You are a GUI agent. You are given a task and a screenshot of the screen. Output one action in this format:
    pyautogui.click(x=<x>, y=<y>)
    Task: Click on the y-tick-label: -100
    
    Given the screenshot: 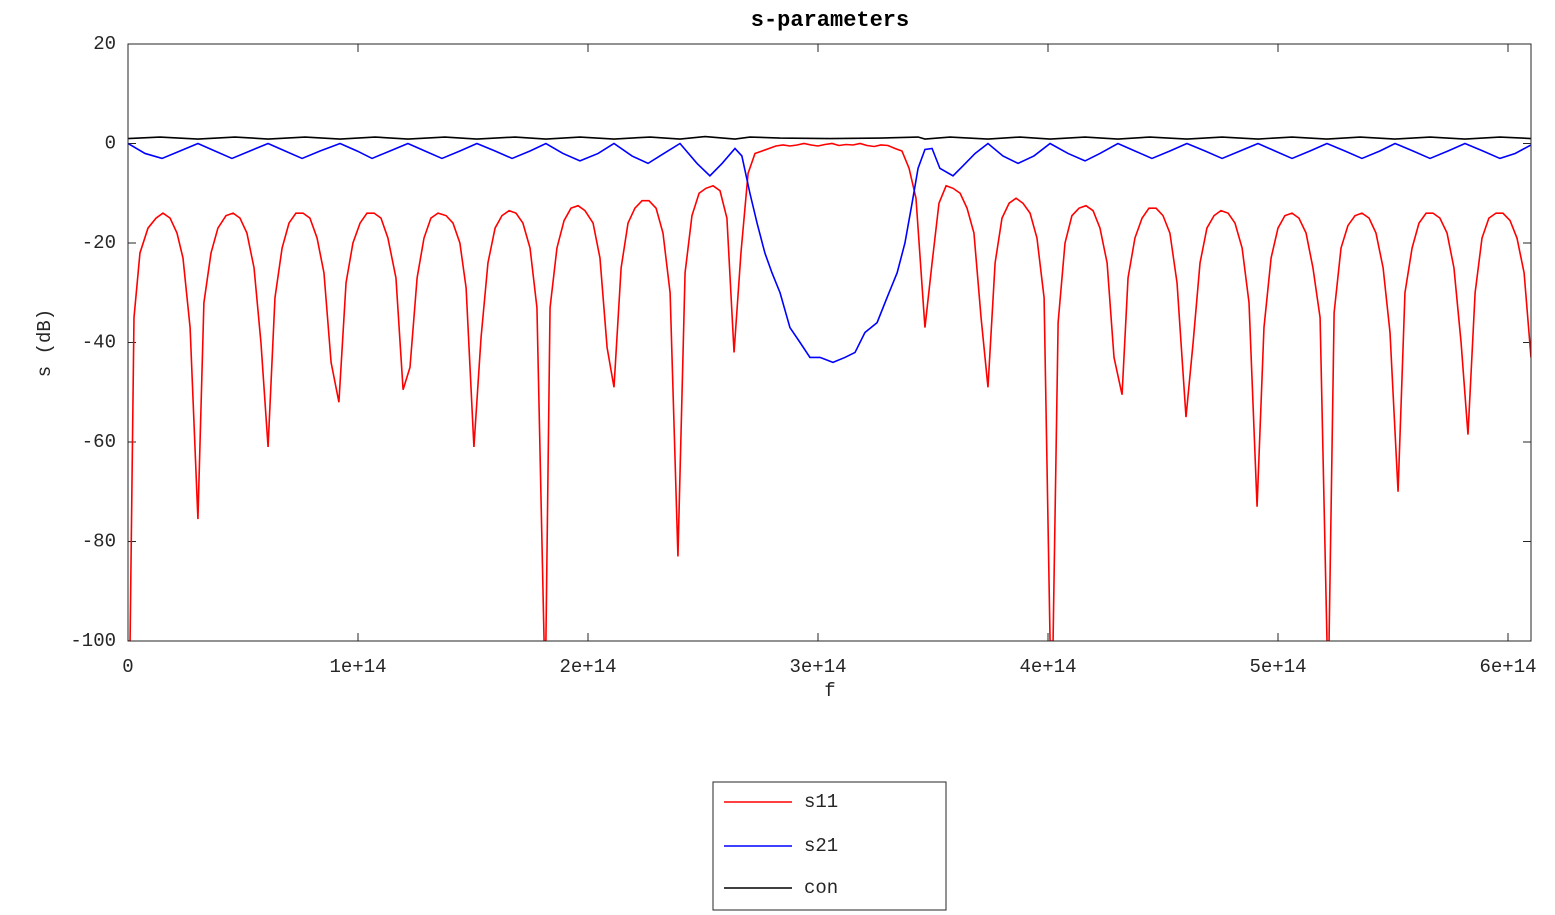 What is the action you would take?
    pyautogui.click(x=93, y=641)
    